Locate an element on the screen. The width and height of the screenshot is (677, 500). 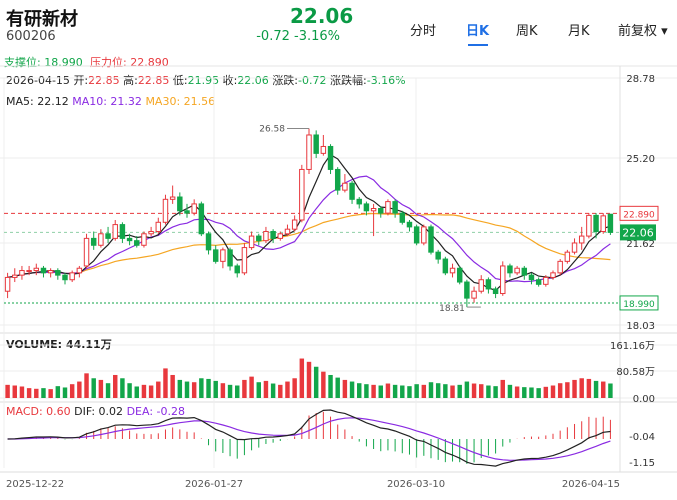
adjustment-dropdown: 前复权 ▾ is located at coordinates (643, 31).